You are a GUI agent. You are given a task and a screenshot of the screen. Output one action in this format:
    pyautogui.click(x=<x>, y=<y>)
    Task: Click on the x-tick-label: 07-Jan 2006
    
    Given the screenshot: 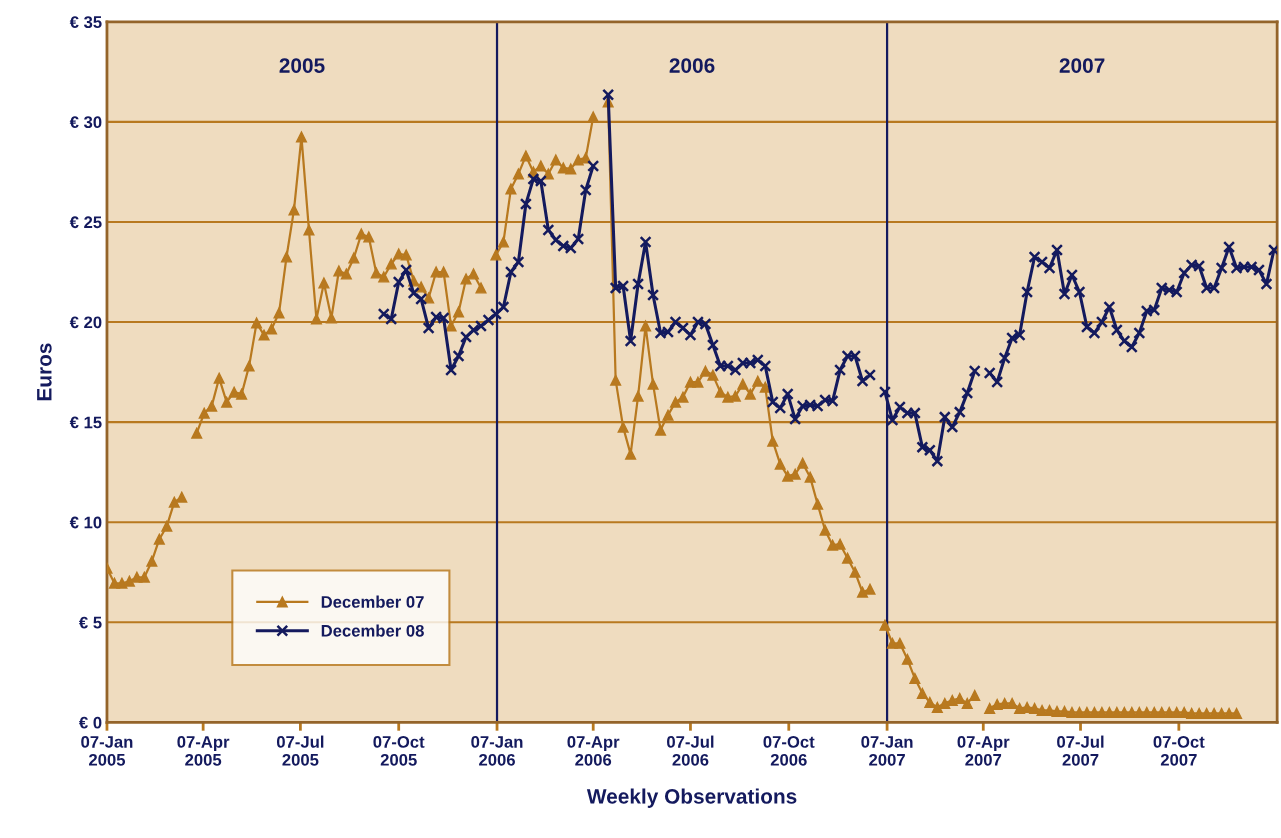 What is the action you would take?
    pyautogui.click(x=497, y=750)
    